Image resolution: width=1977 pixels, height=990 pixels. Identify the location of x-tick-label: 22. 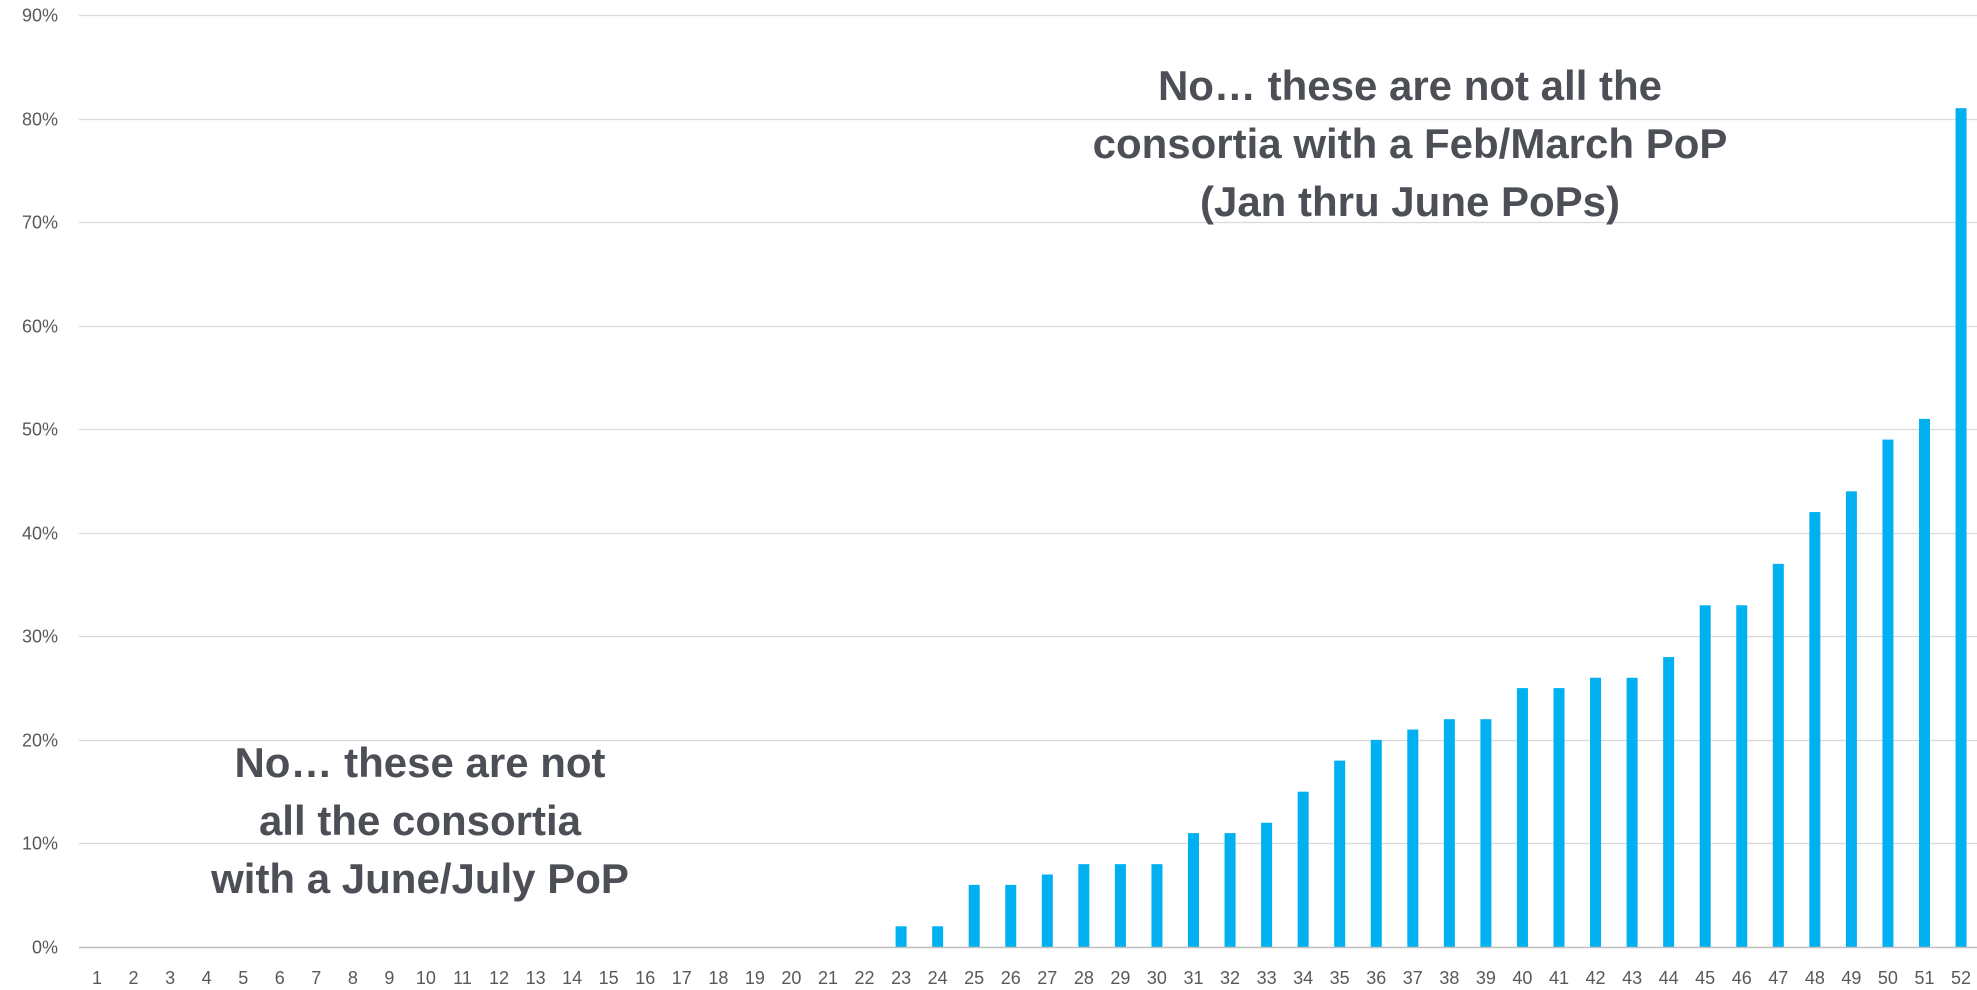
(865, 978).